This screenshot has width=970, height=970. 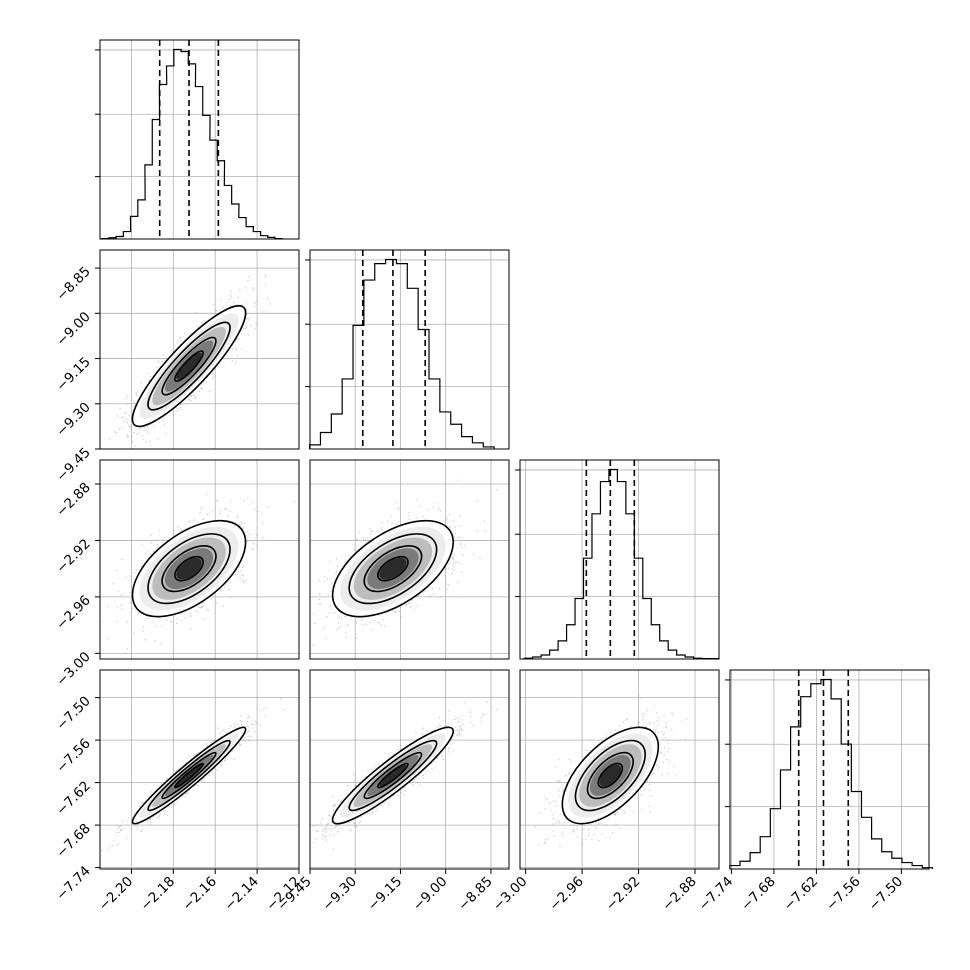 I want to click on y-tick-label: −3.00, so click(x=73, y=669).